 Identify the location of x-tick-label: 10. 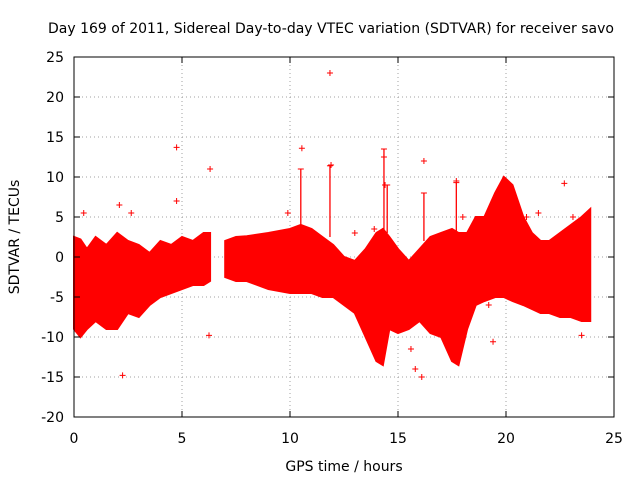
(290, 439).